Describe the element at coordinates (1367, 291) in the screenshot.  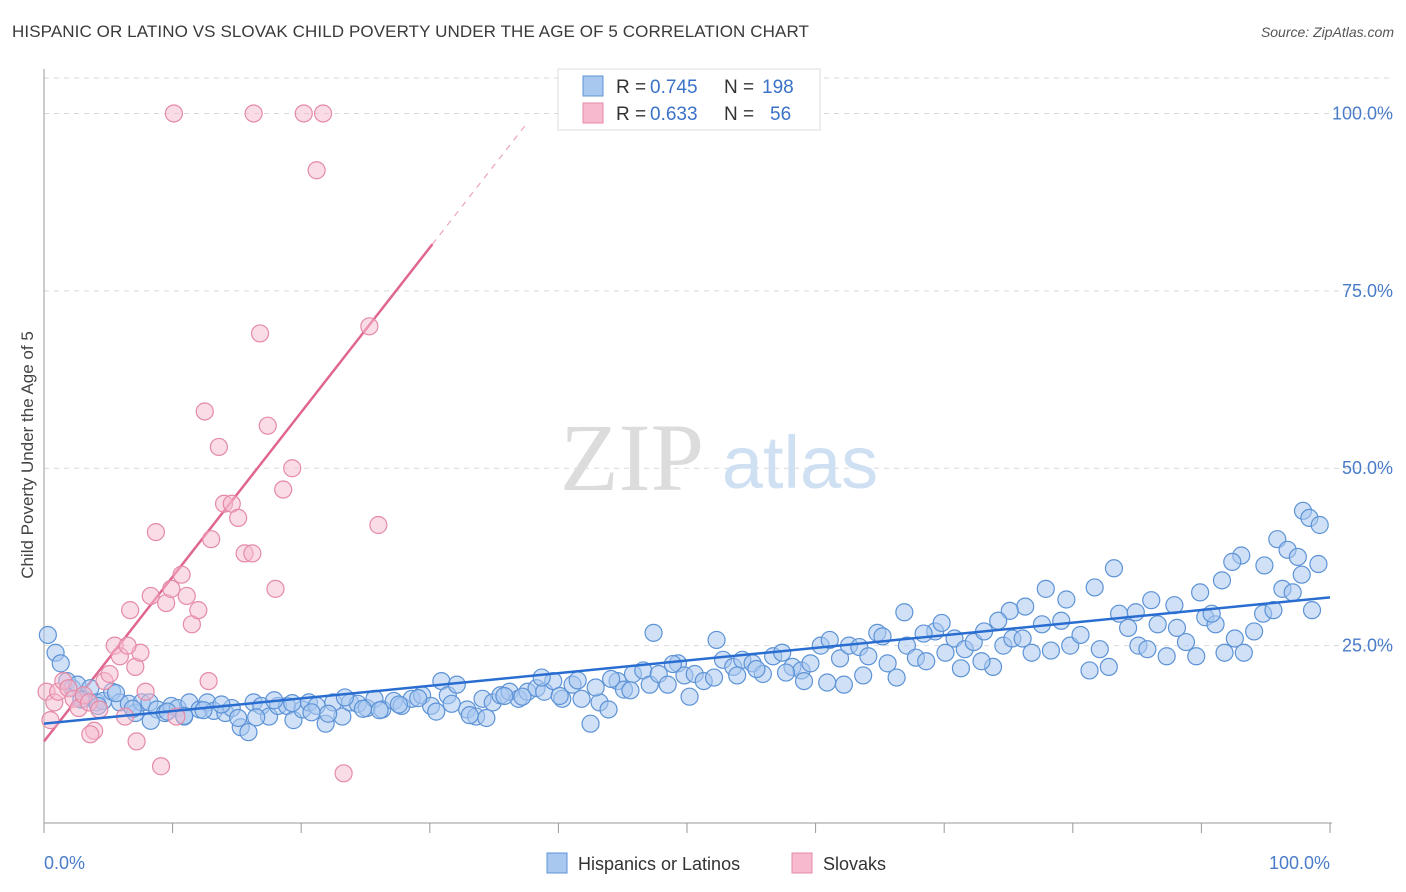
I see `y-tick-label: 75.0%` at that location.